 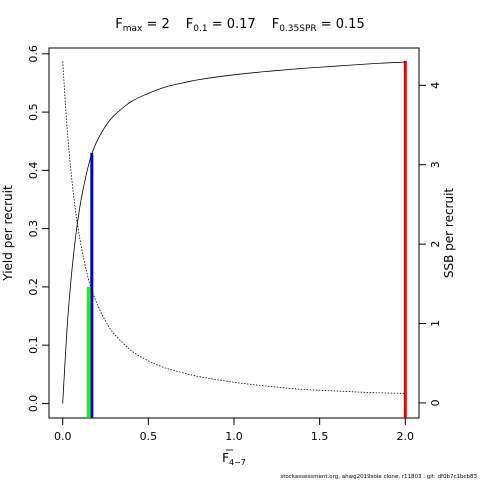 I want to click on x-tick-label: 1.5, so click(x=320, y=436).